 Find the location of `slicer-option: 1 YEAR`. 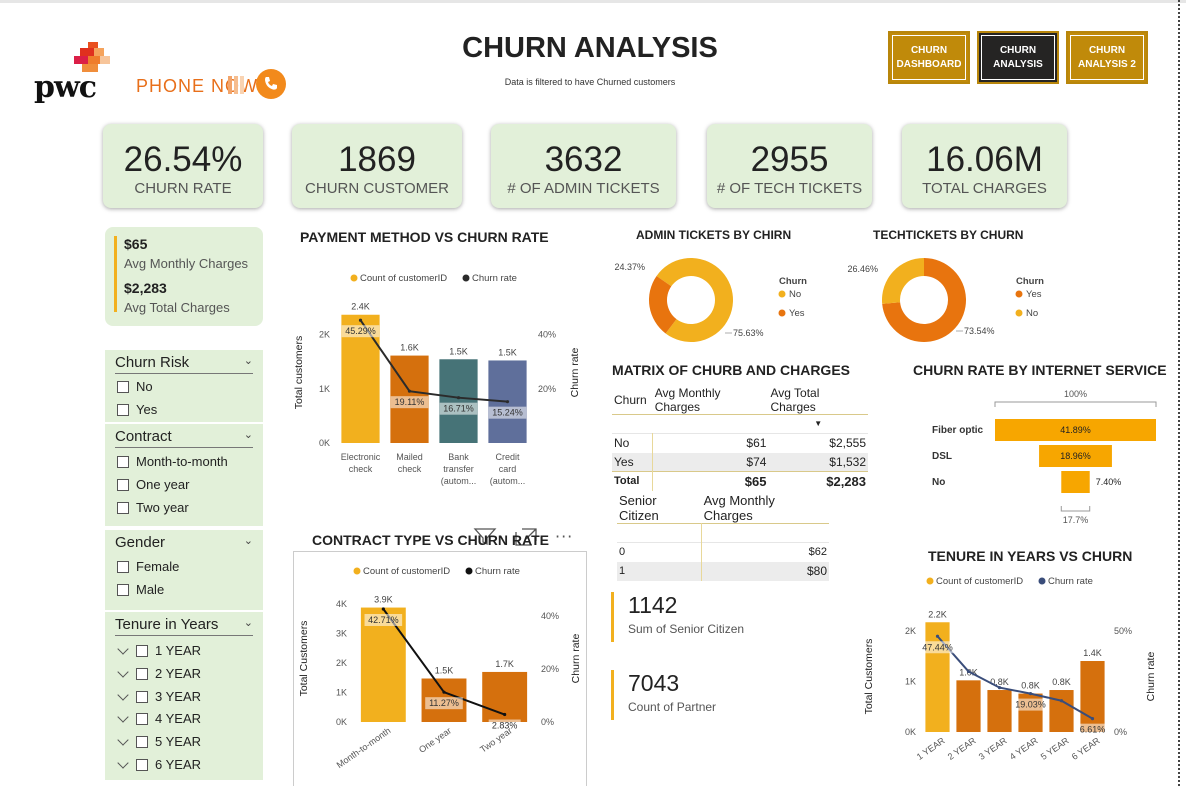

slicer-option: 1 YEAR is located at coordinates (159, 650).